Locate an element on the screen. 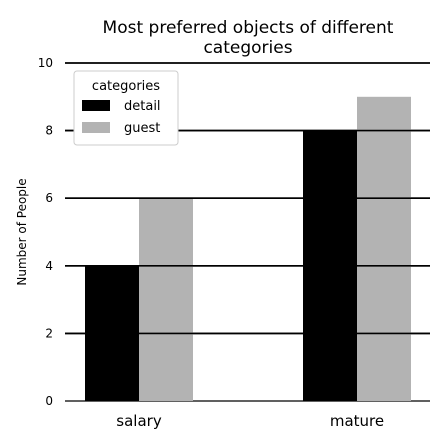  chart-title-line-1: Most preferred objects of different is located at coordinates (248, 28).